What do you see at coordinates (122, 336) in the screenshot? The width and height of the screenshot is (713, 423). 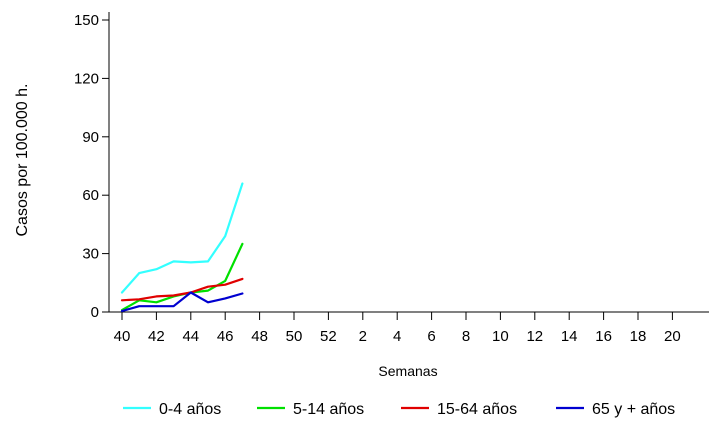 I see `x-tick-label: 40` at bounding box center [122, 336].